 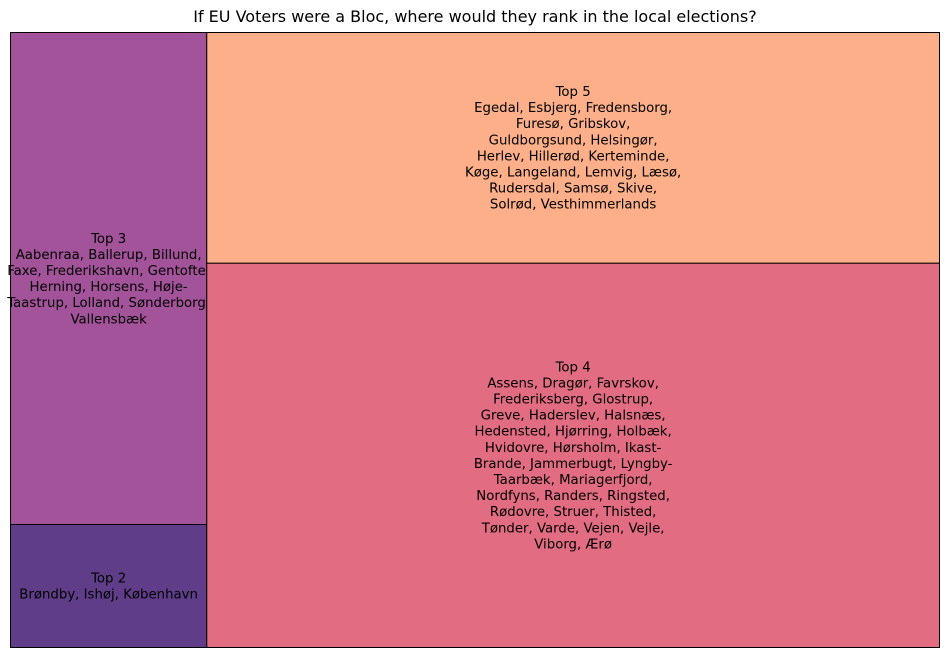 What do you see at coordinates (573, 367) in the screenshot?
I see `tile-category-label: Top 4` at bounding box center [573, 367].